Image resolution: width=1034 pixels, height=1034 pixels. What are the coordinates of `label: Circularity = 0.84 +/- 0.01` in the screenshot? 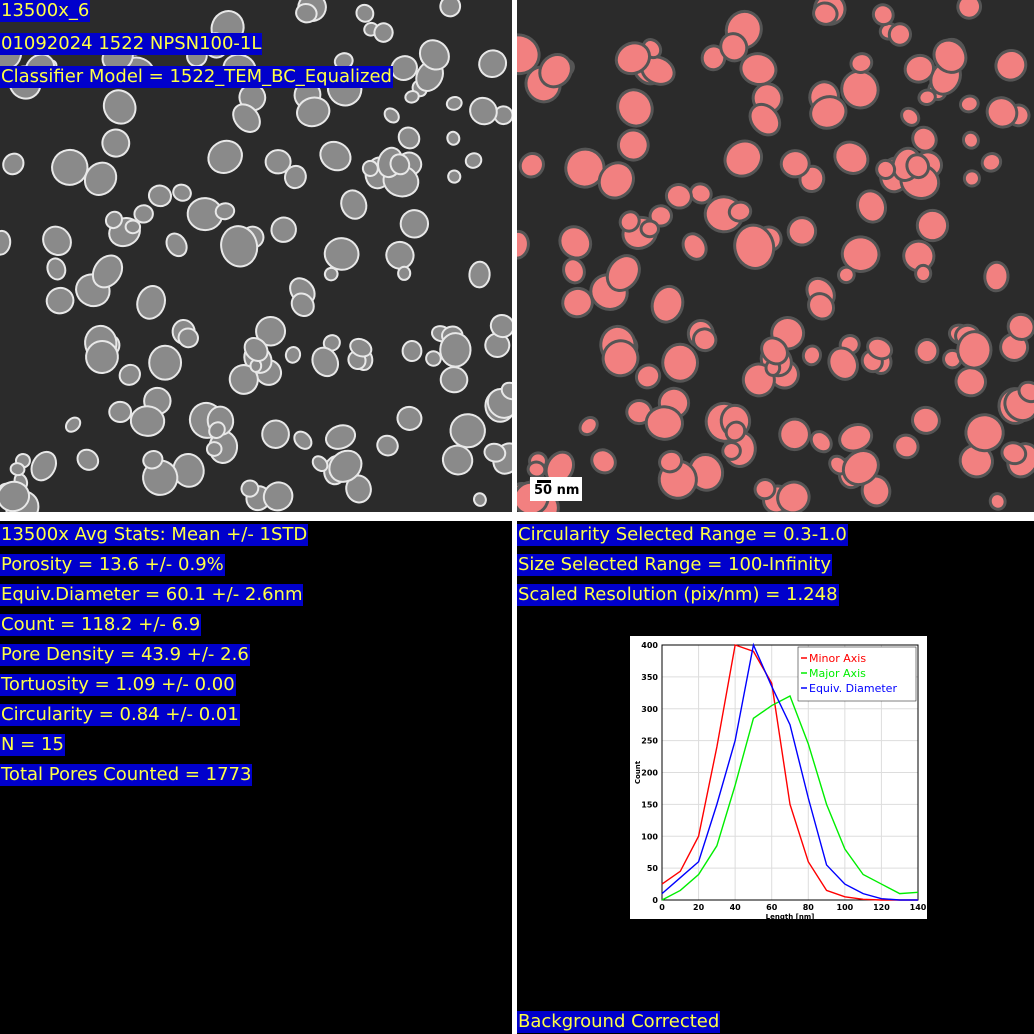 It's located at (120, 715).